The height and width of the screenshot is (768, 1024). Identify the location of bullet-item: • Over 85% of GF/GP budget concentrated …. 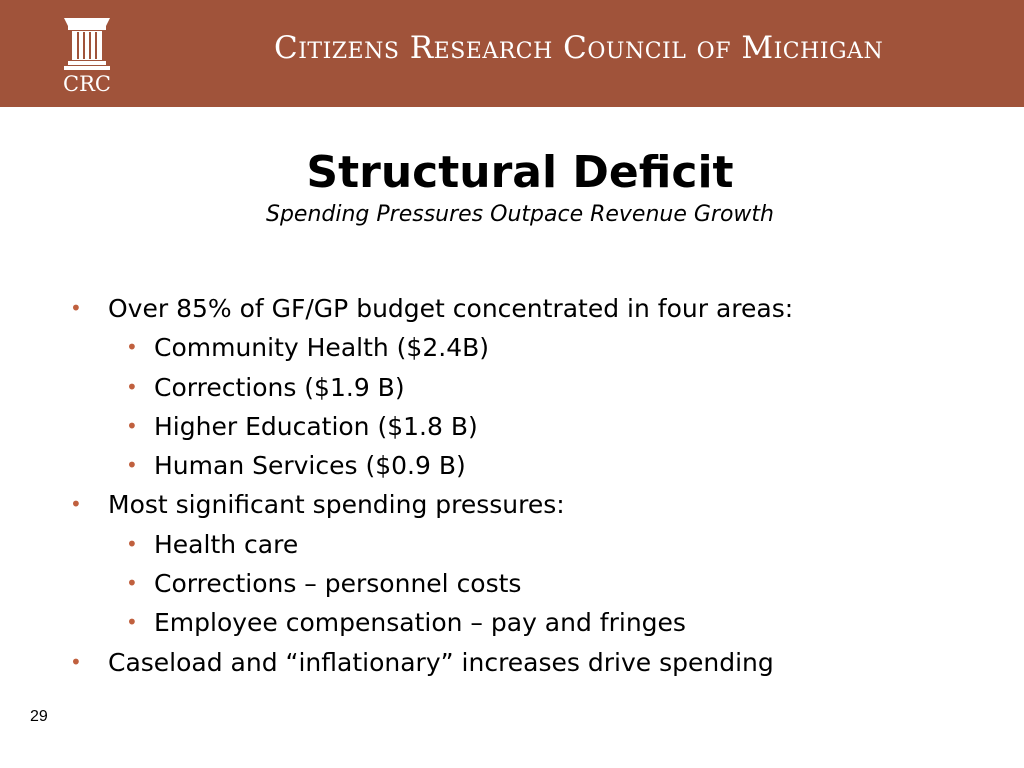
(530, 308).